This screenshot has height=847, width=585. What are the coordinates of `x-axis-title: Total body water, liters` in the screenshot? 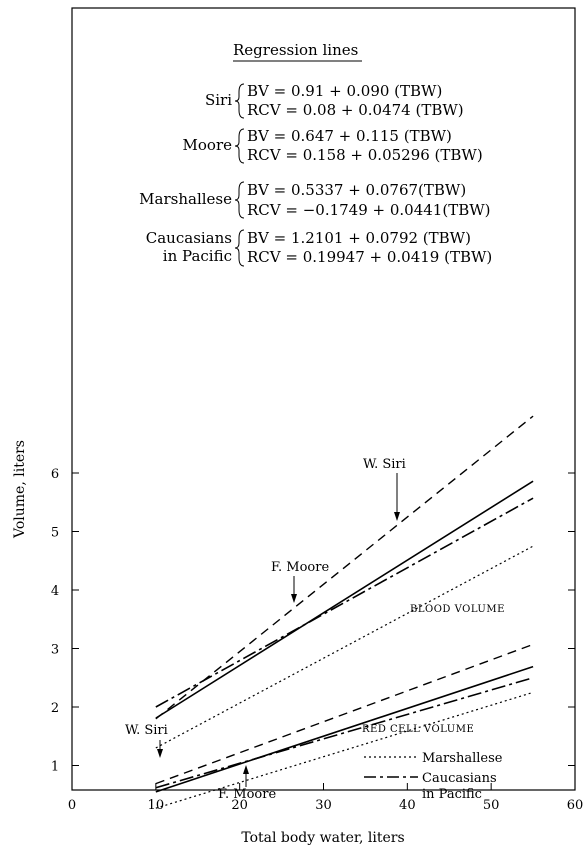 It's located at (322, 838).